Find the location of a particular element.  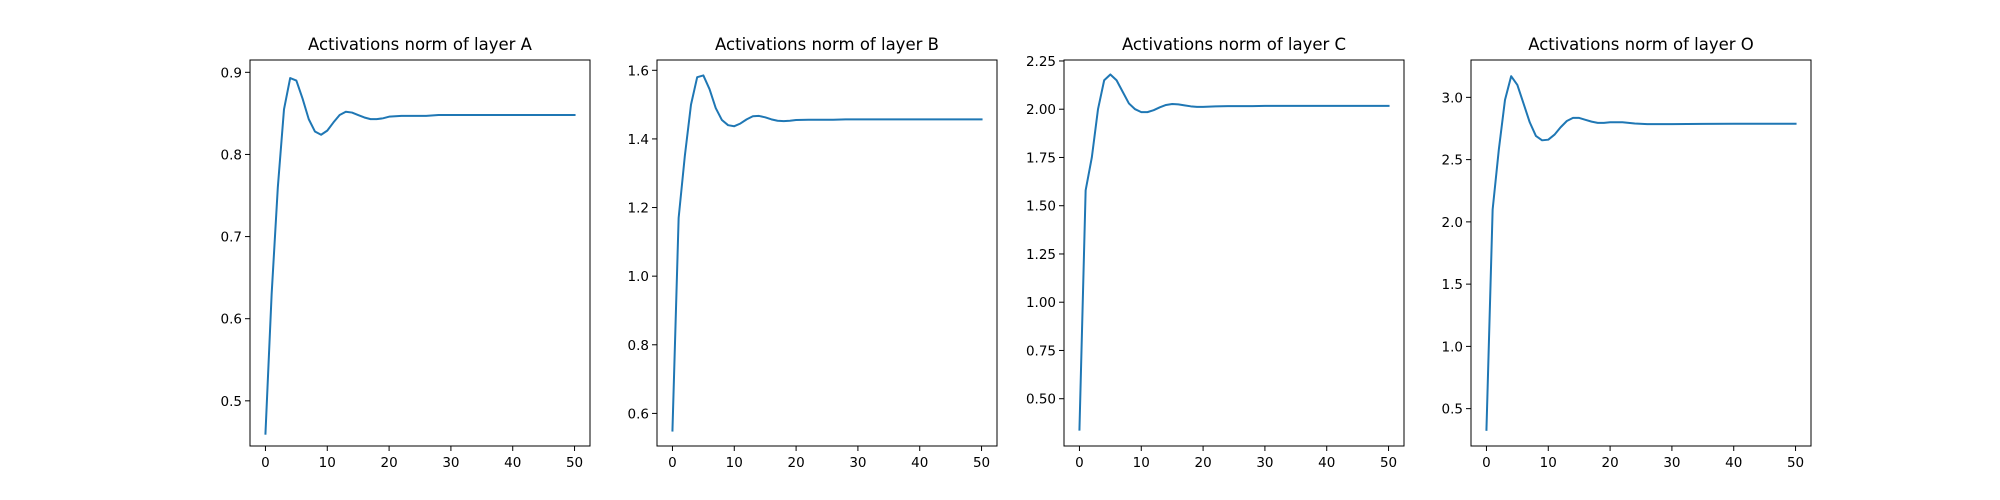

y-tick-label: 1.25 is located at coordinates (1041, 255).